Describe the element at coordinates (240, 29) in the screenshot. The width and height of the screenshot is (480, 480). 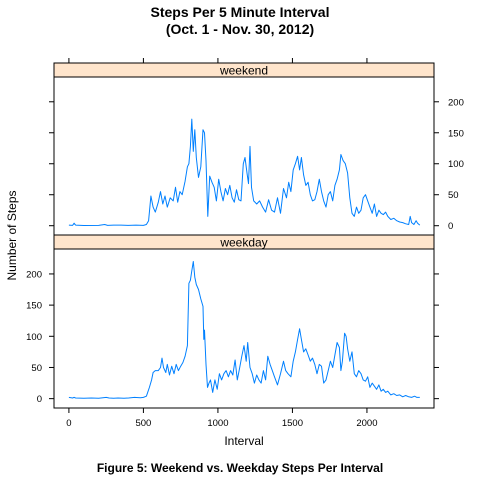
I see `chart-title-line2: (Oct. 1 - Nov. 30, 2012)` at that location.